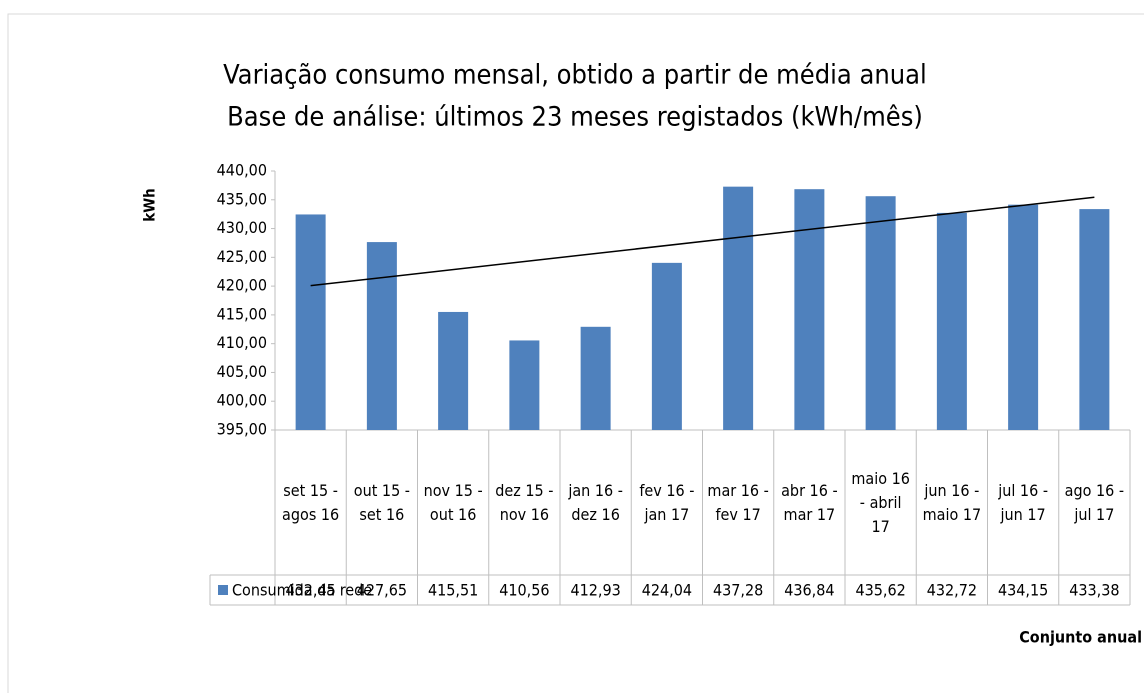 This screenshot has height=693, width=1144. Describe the element at coordinates (242, 342) in the screenshot. I see `y-tick-label: 410,00` at that location.